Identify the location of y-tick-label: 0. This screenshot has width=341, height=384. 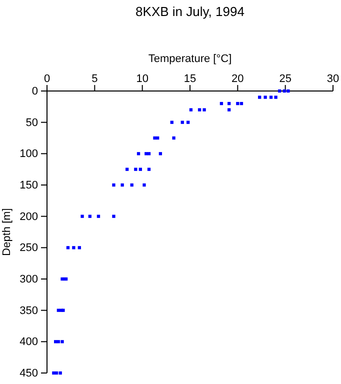
(35, 92).